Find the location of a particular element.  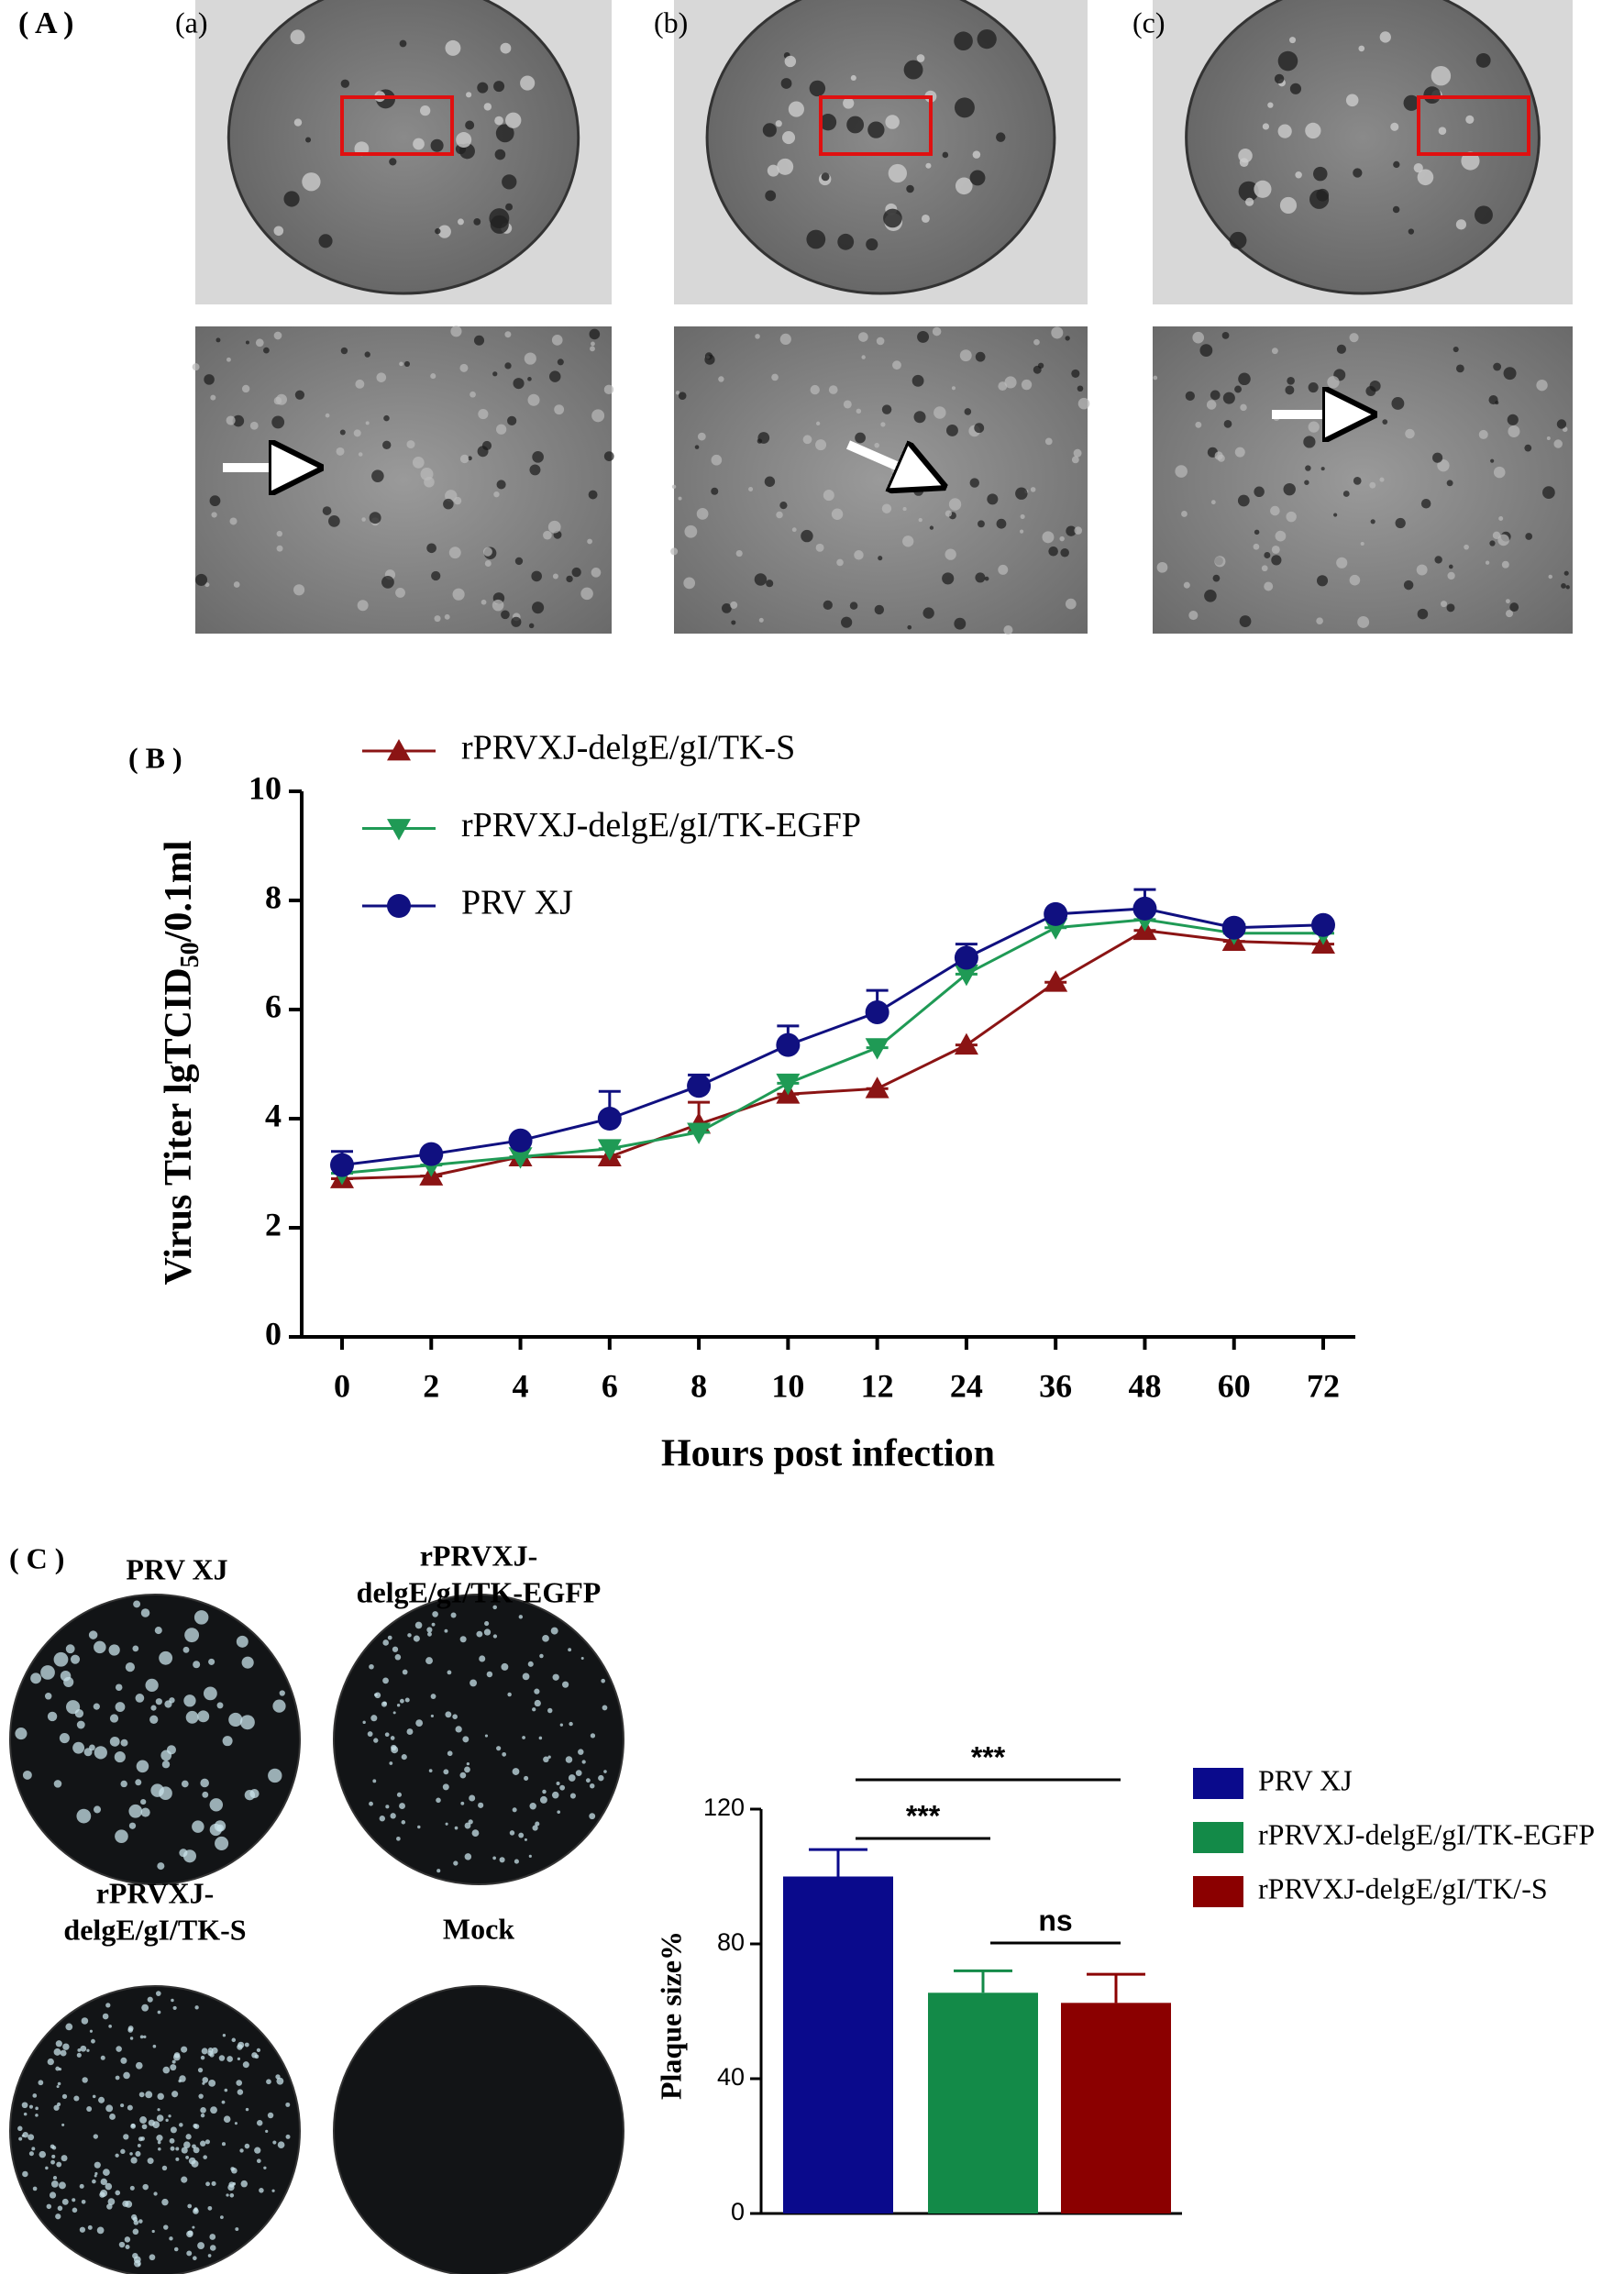

x-tick-label: 0 is located at coordinates (342, 1386).